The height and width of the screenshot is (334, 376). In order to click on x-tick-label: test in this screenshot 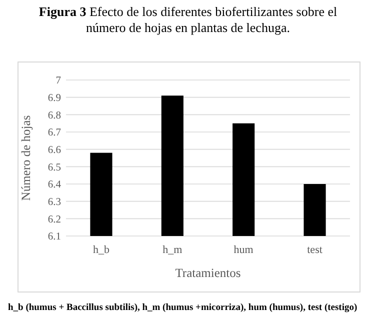, I will do `click(314, 250)`.